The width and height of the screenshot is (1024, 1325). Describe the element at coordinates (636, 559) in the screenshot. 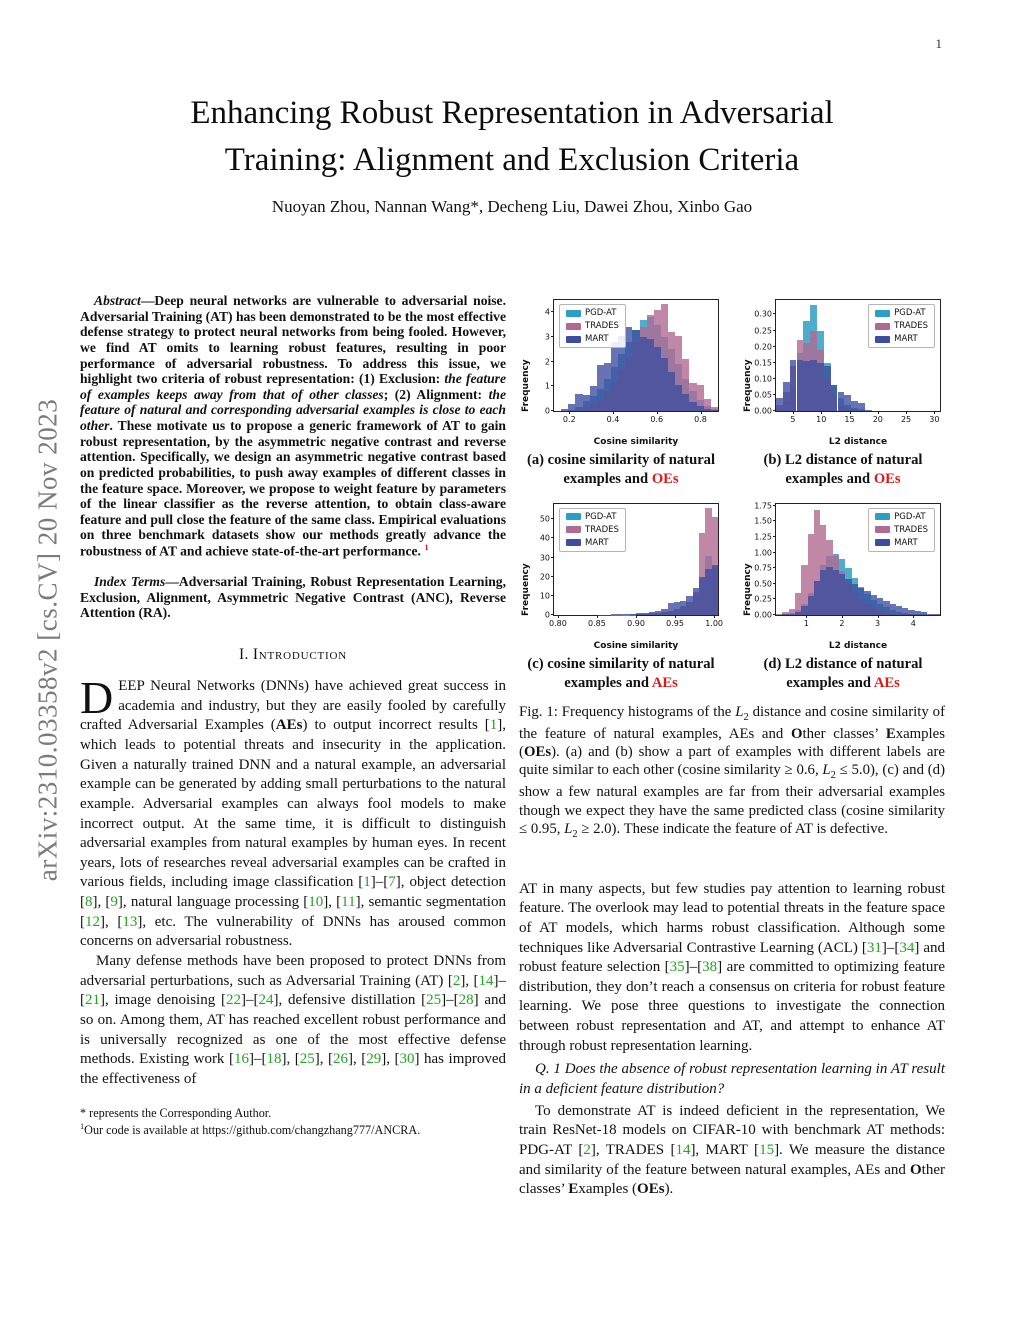

I see `hist-series-mart` at that location.